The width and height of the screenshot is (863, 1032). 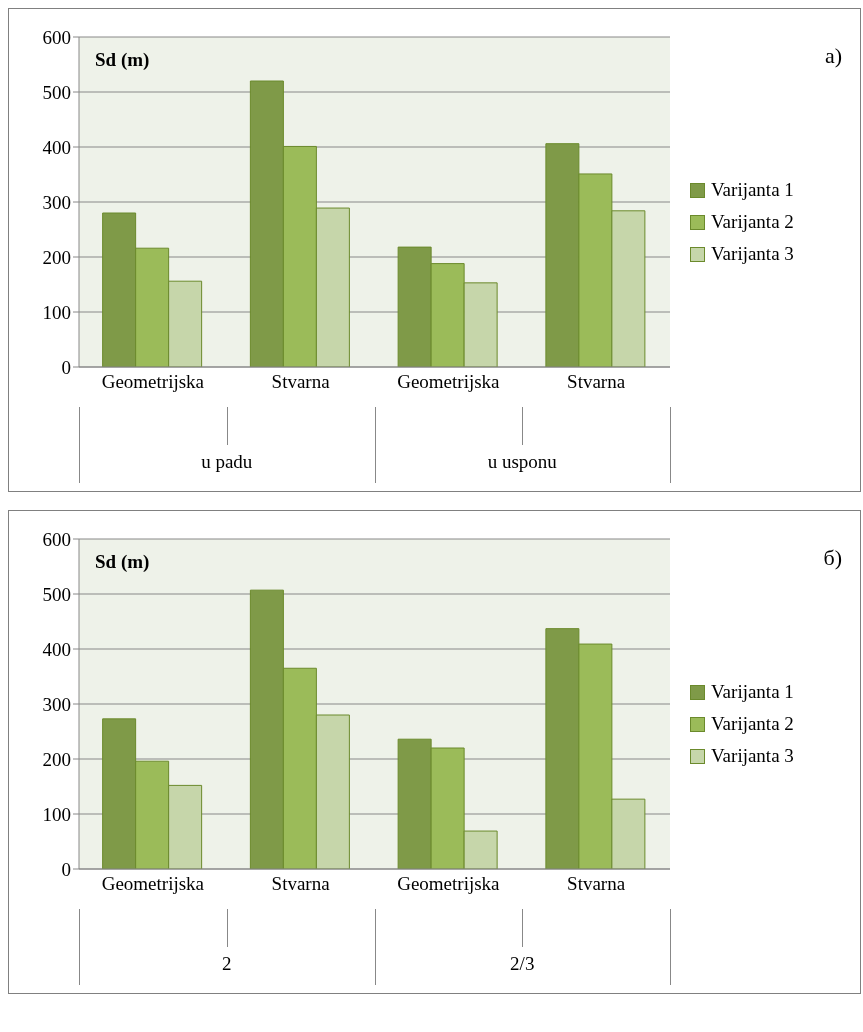 I want to click on text: a), so click(x=833, y=56).